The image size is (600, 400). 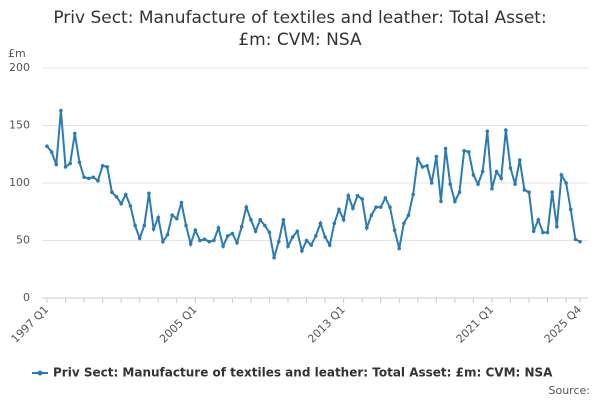 I want to click on legend-marker, so click(x=40, y=373).